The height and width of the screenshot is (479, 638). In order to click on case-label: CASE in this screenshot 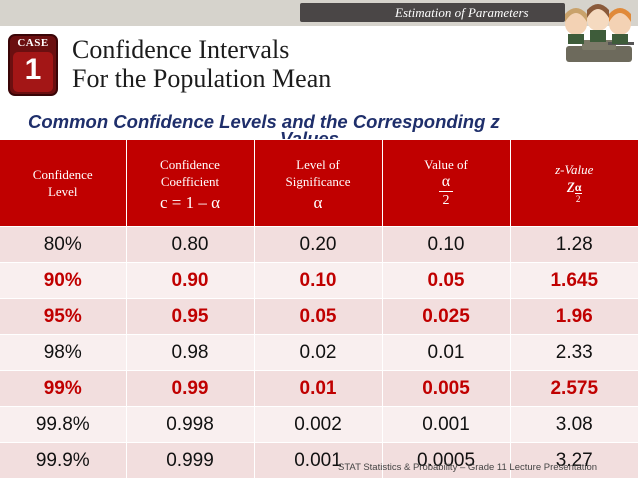, I will do `click(33, 43)`.